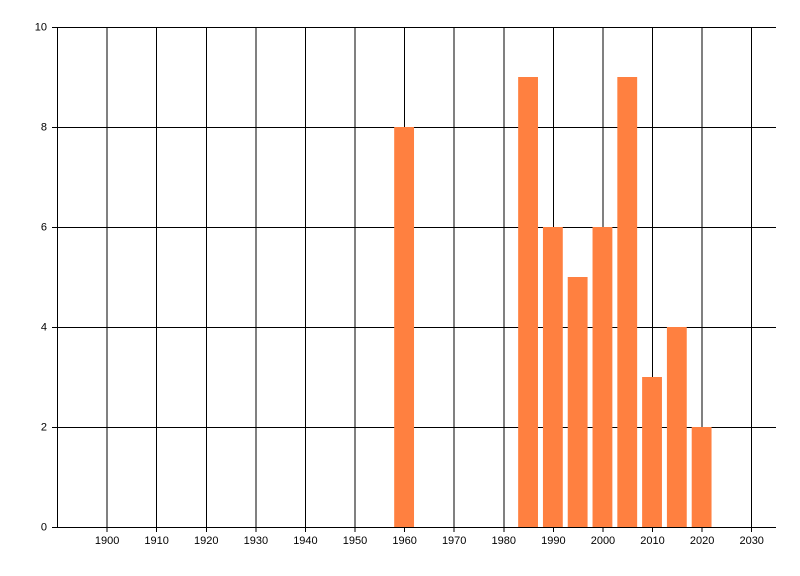  What do you see at coordinates (305, 541) in the screenshot?
I see `x-tick-label: 1940` at bounding box center [305, 541].